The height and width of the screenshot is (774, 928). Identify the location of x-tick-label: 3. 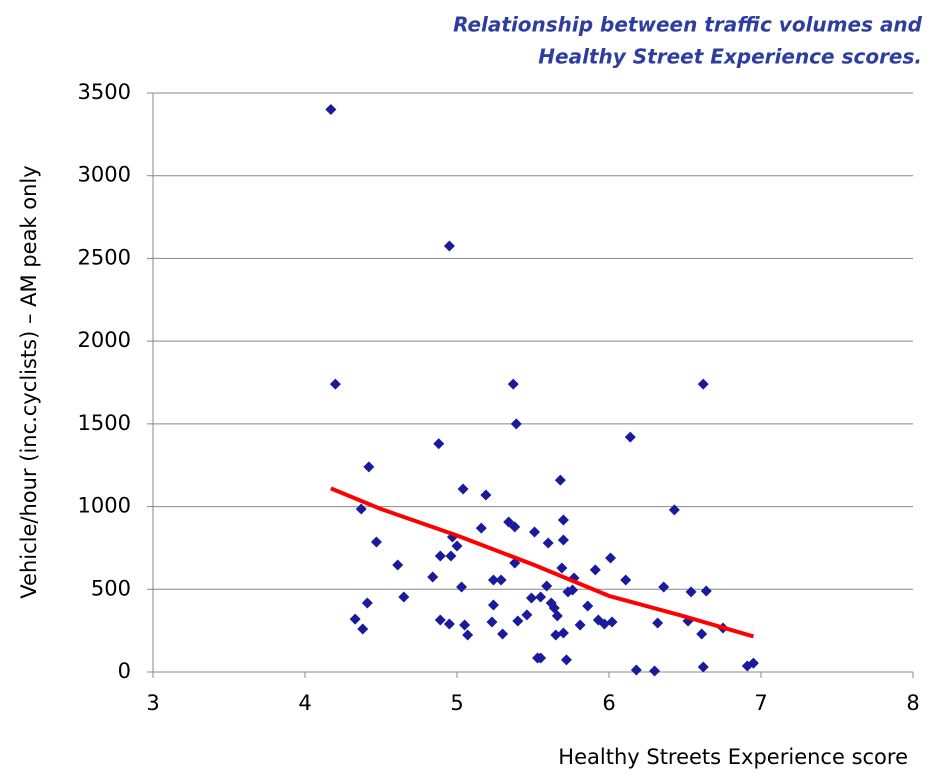
(152, 703).